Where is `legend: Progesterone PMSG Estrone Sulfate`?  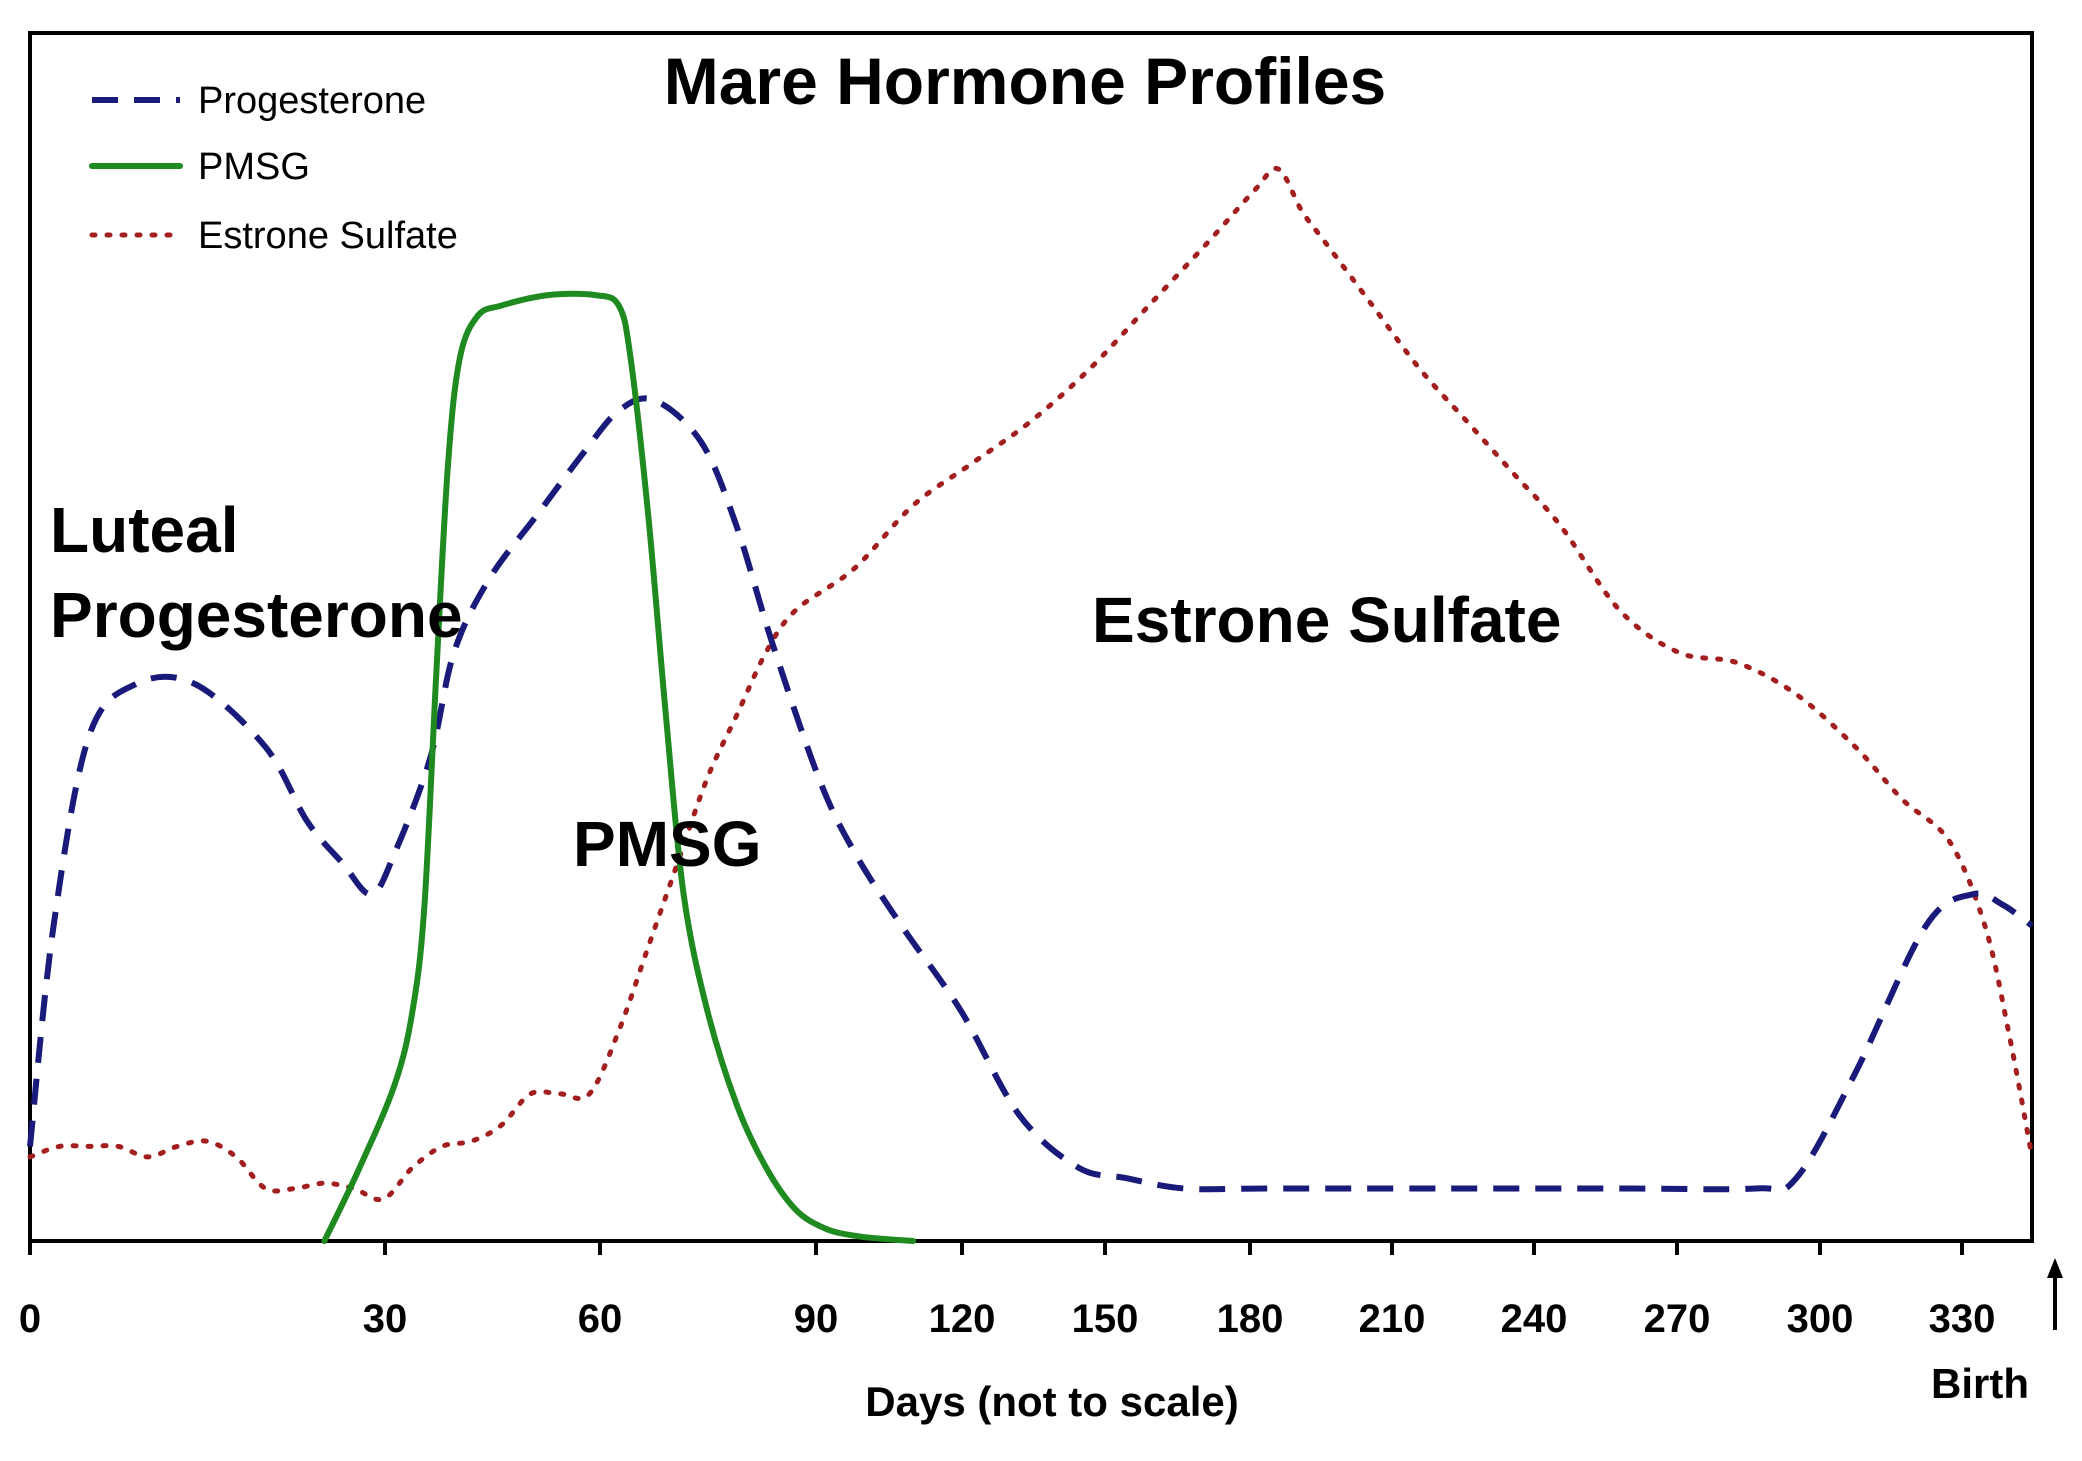 legend: Progesterone PMSG Estrone Sulfate is located at coordinates (273, 168).